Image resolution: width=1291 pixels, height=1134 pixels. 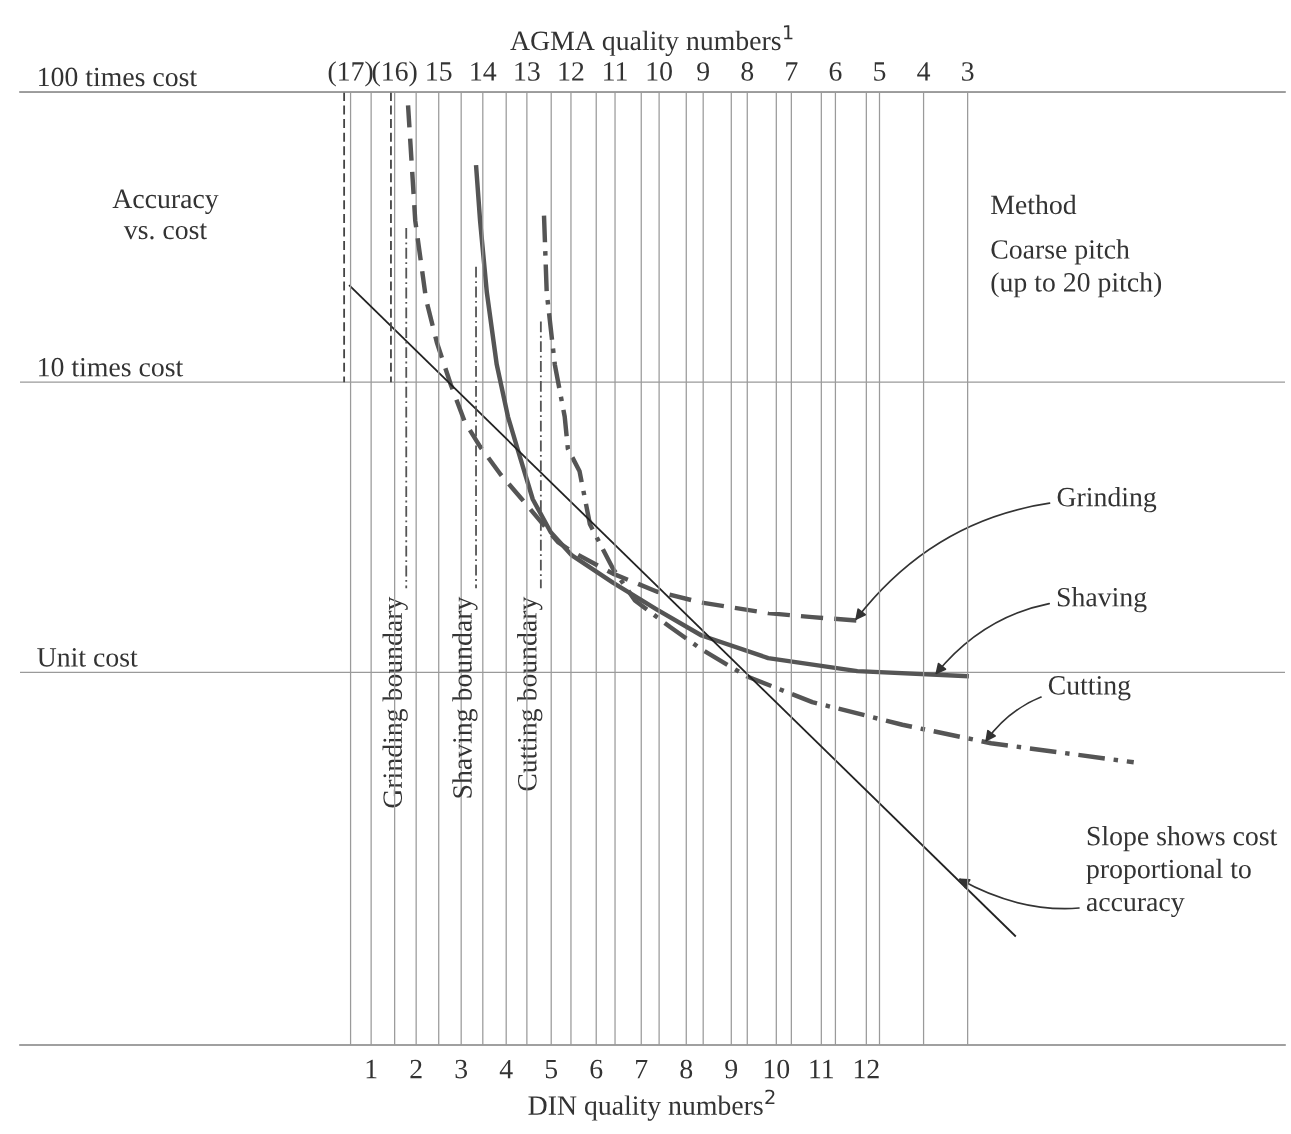 I want to click on x-tick-label: 1, so click(x=371, y=1069).